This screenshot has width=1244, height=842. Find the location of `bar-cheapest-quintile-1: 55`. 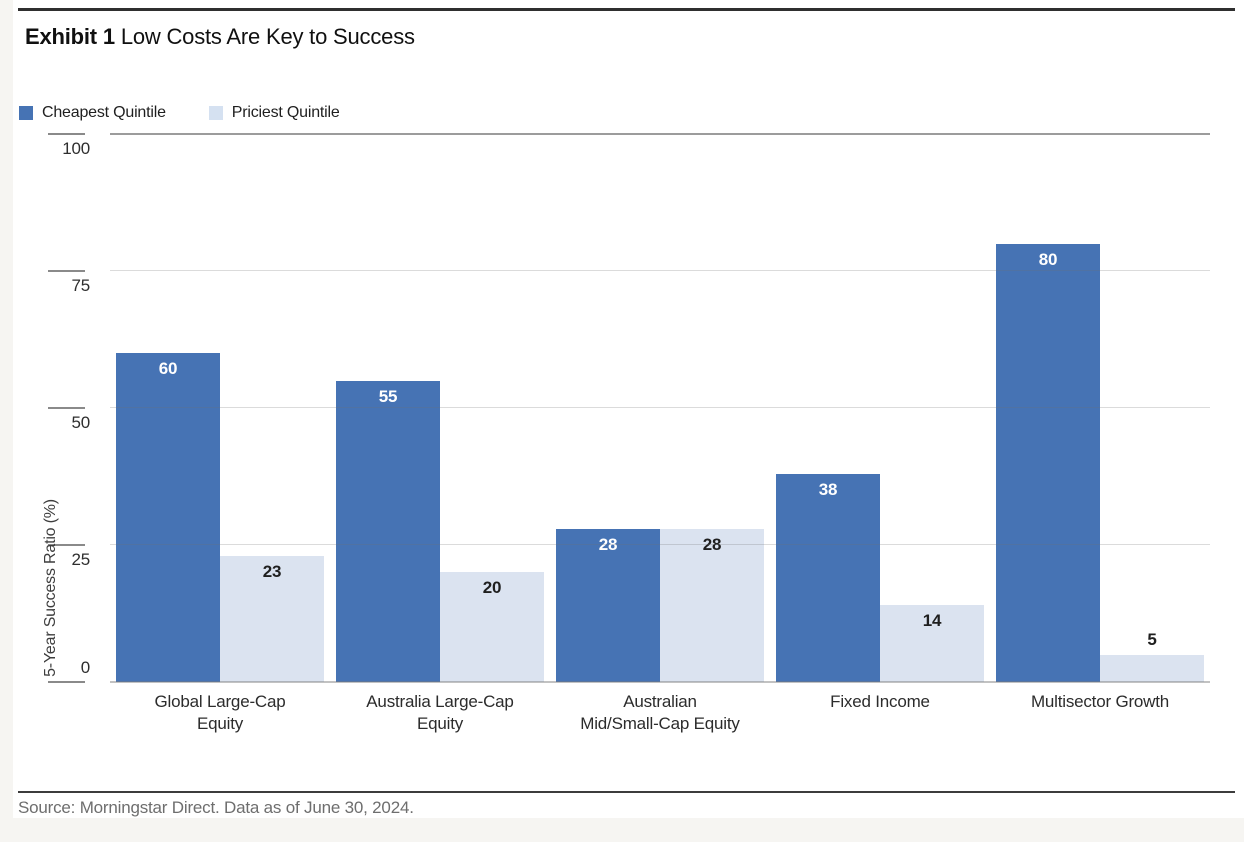

bar-cheapest-quintile-1: 55 is located at coordinates (388, 531).